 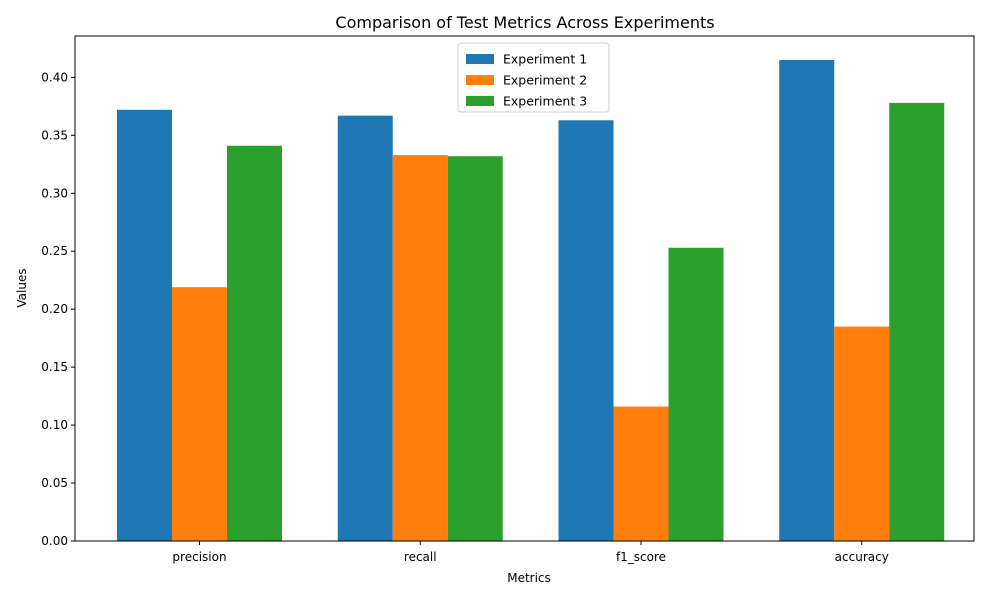 What do you see at coordinates (545, 80) in the screenshot?
I see `legend-label: Experiment 2` at bounding box center [545, 80].